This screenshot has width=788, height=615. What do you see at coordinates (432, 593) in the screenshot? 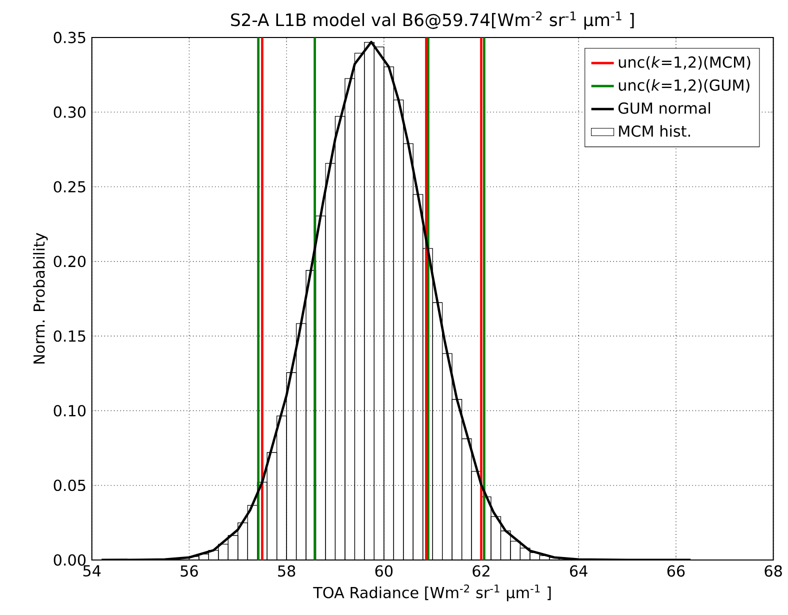
I see `x-axis-title: TOA Radiance [Wm$^{-2}$ sr$^{-1}$ μm$^{-1}$ ]` at bounding box center [432, 593].